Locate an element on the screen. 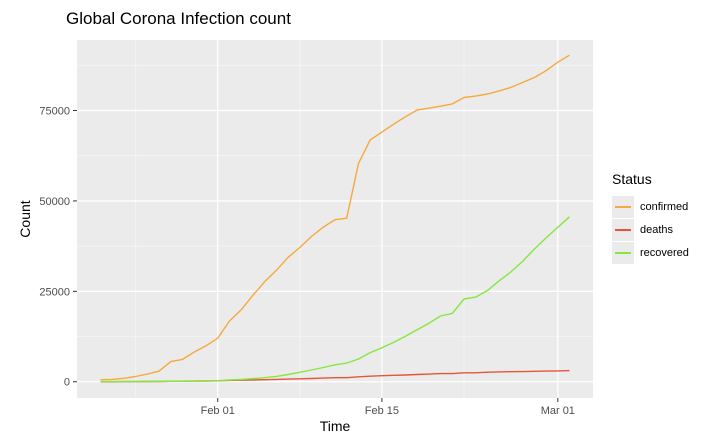 Image resolution: width=718 pixels, height=439 pixels. legend-item-confirmed: confirmed is located at coordinates (650, 206).